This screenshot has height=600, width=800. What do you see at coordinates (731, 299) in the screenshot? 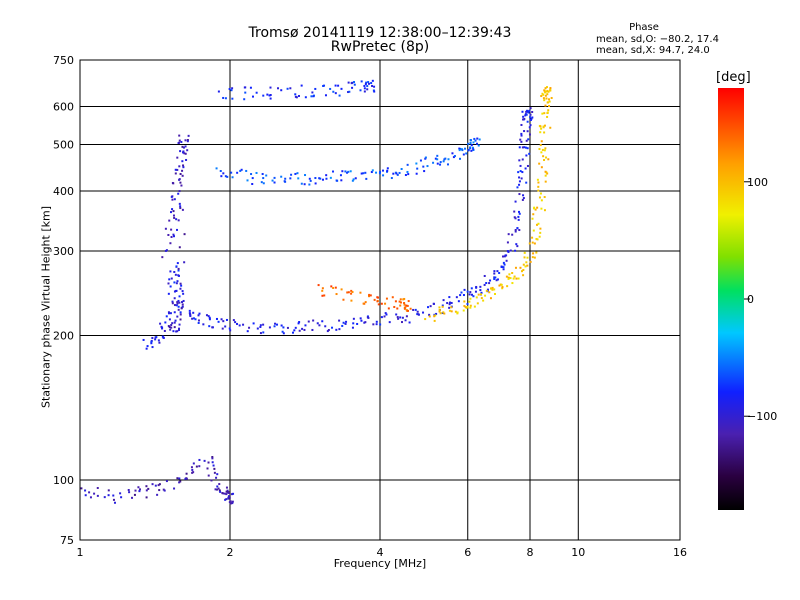
I see `colorbar` at bounding box center [731, 299].